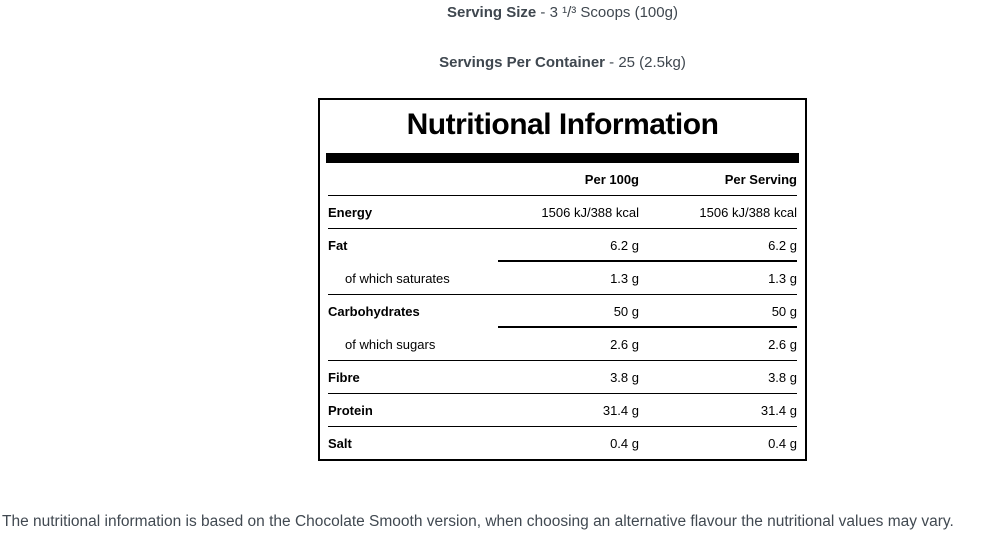 The image size is (987, 534). I want to click on per-serving-value: 0.4 g, so click(782, 443).